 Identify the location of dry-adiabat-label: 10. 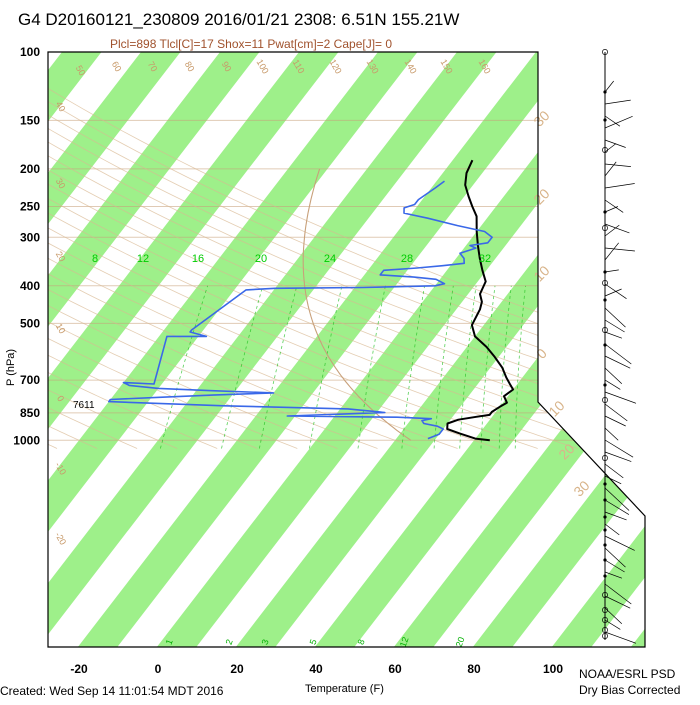
(61, 329).